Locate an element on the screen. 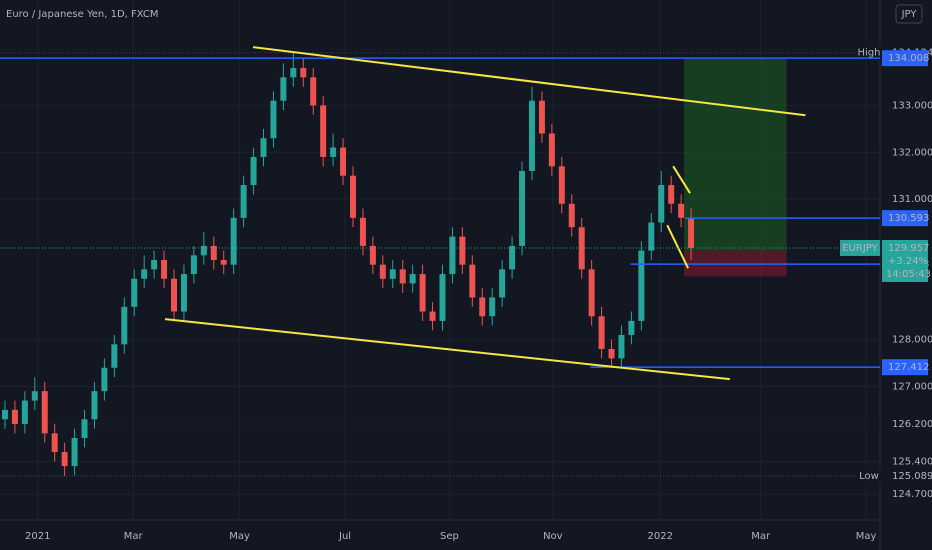  y-tick-label: 132.000 is located at coordinates (912, 152).